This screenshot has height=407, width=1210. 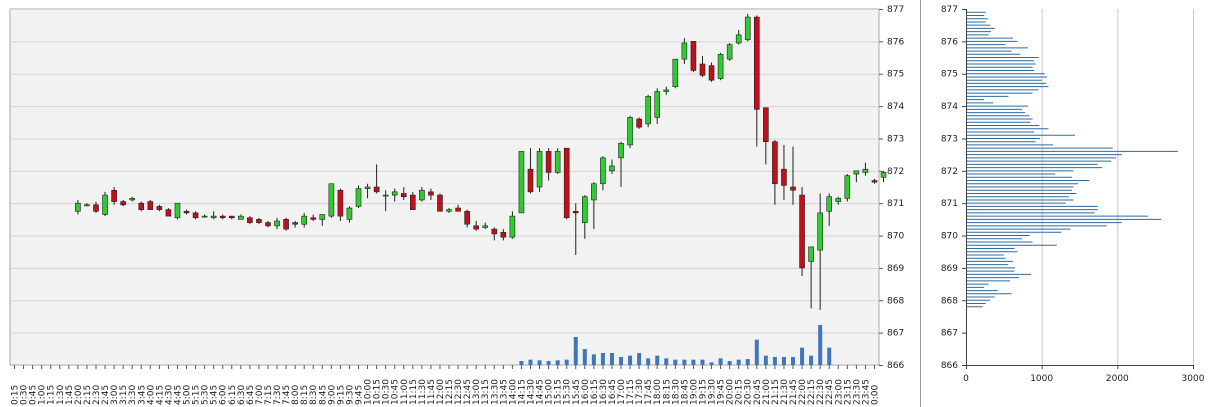 What do you see at coordinates (1072, 159) in the screenshot?
I see `profile-bars` at bounding box center [1072, 159].